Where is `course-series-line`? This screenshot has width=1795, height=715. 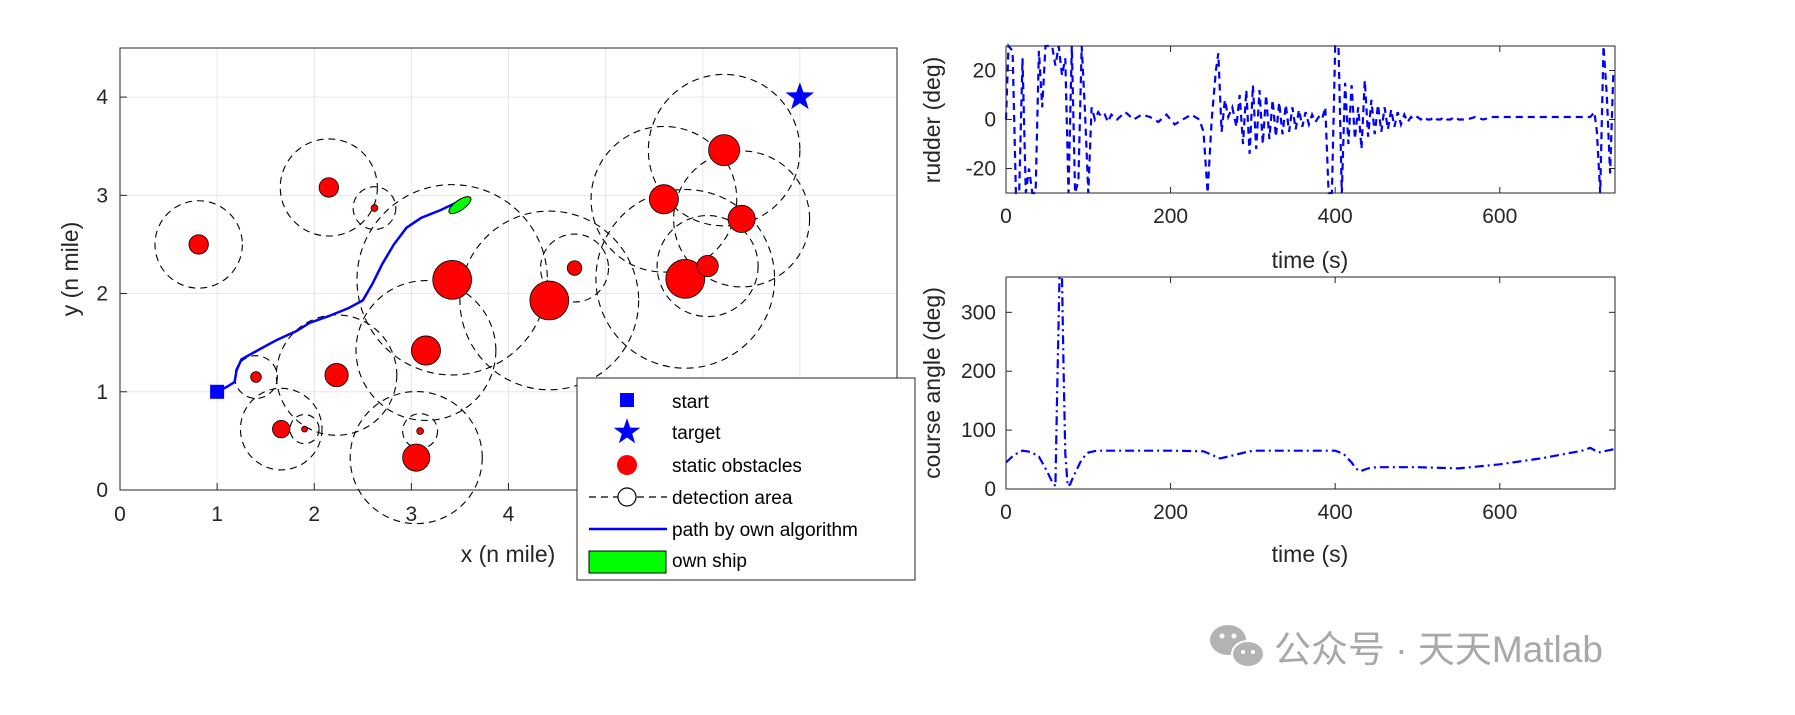 course-series-line is located at coordinates (1310, 382).